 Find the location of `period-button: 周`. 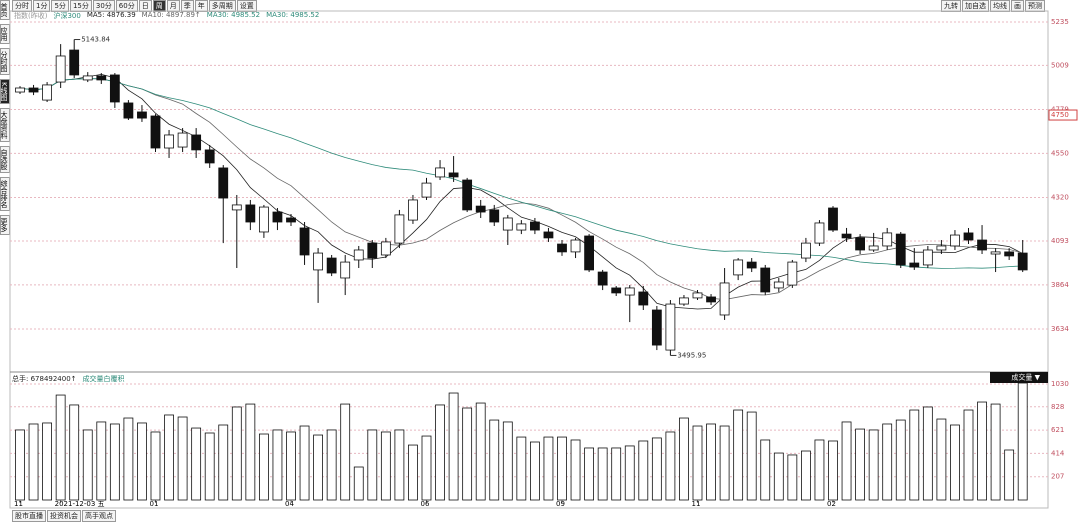

period-button: 周 is located at coordinates (159, 6).